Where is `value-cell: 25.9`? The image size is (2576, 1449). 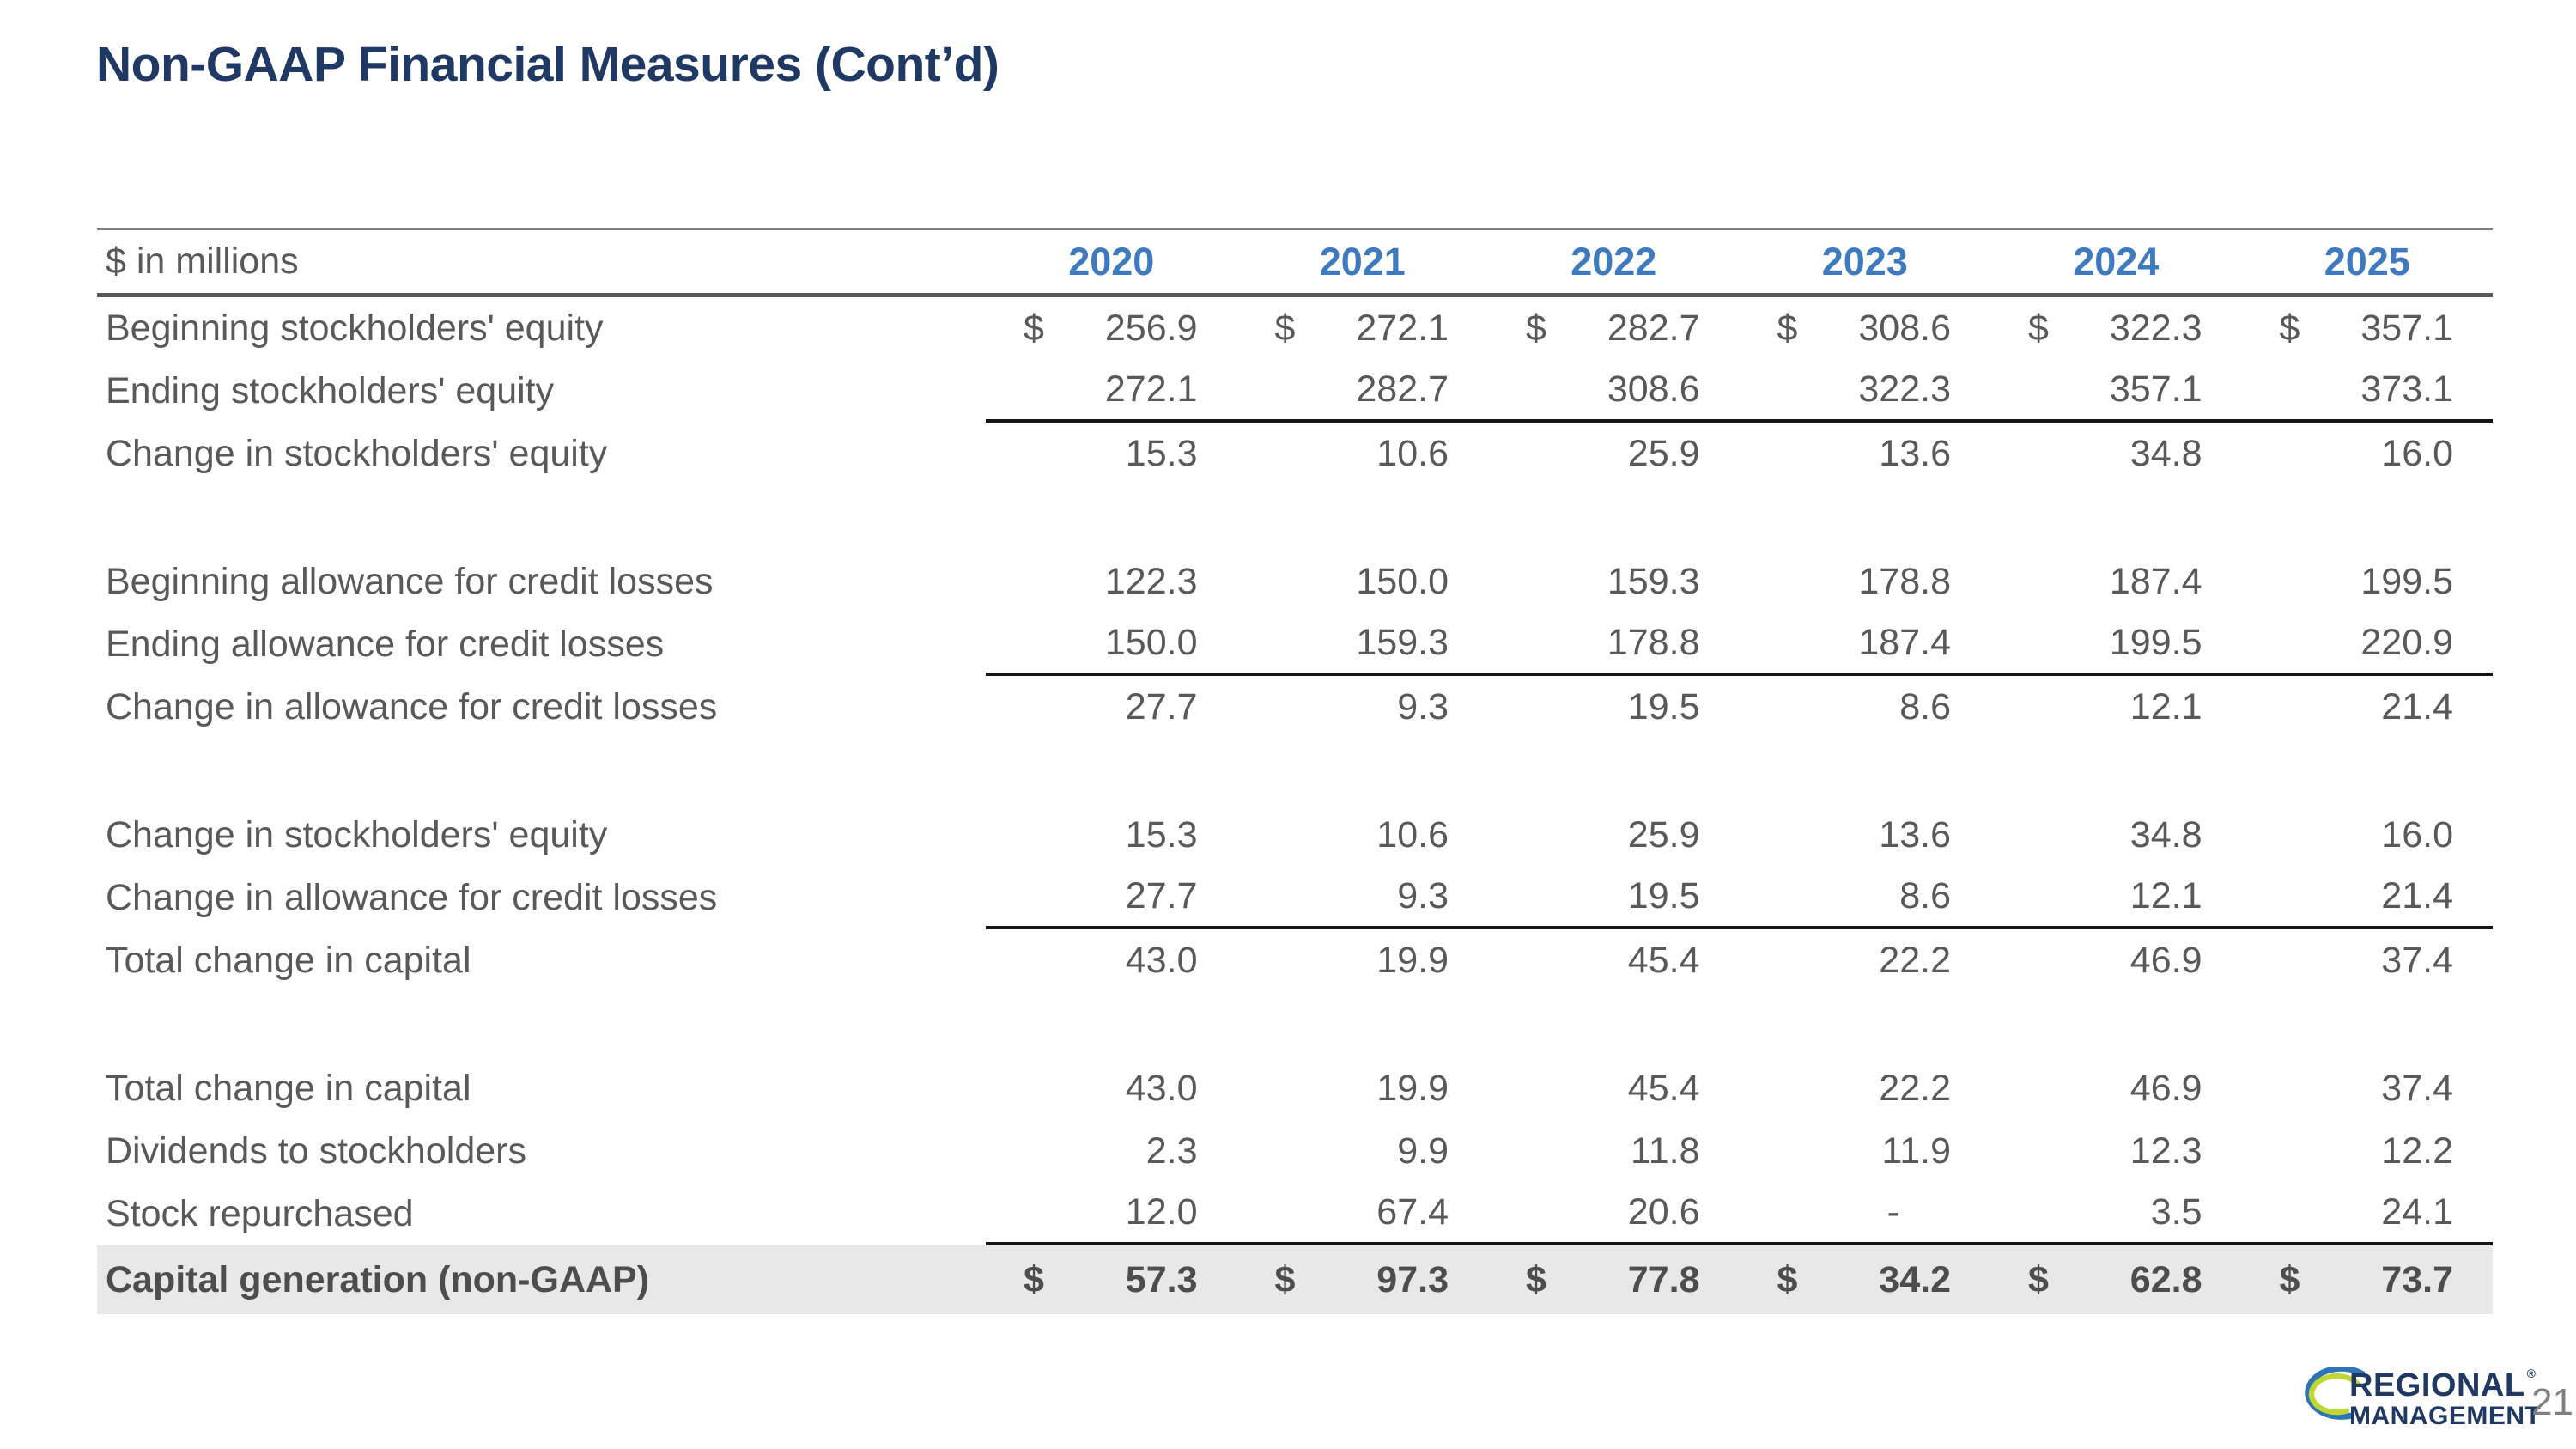 value-cell: 25.9 is located at coordinates (1614, 454).